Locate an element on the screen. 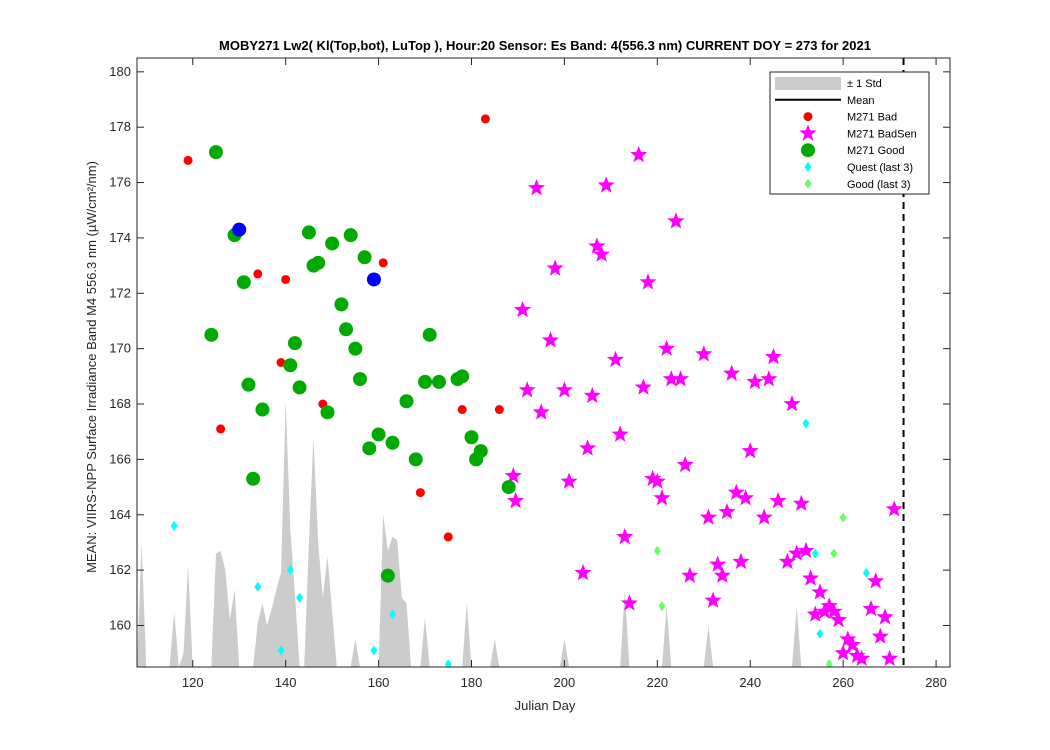  legend-label: M271 Bad is located at coordinates (872, 118).